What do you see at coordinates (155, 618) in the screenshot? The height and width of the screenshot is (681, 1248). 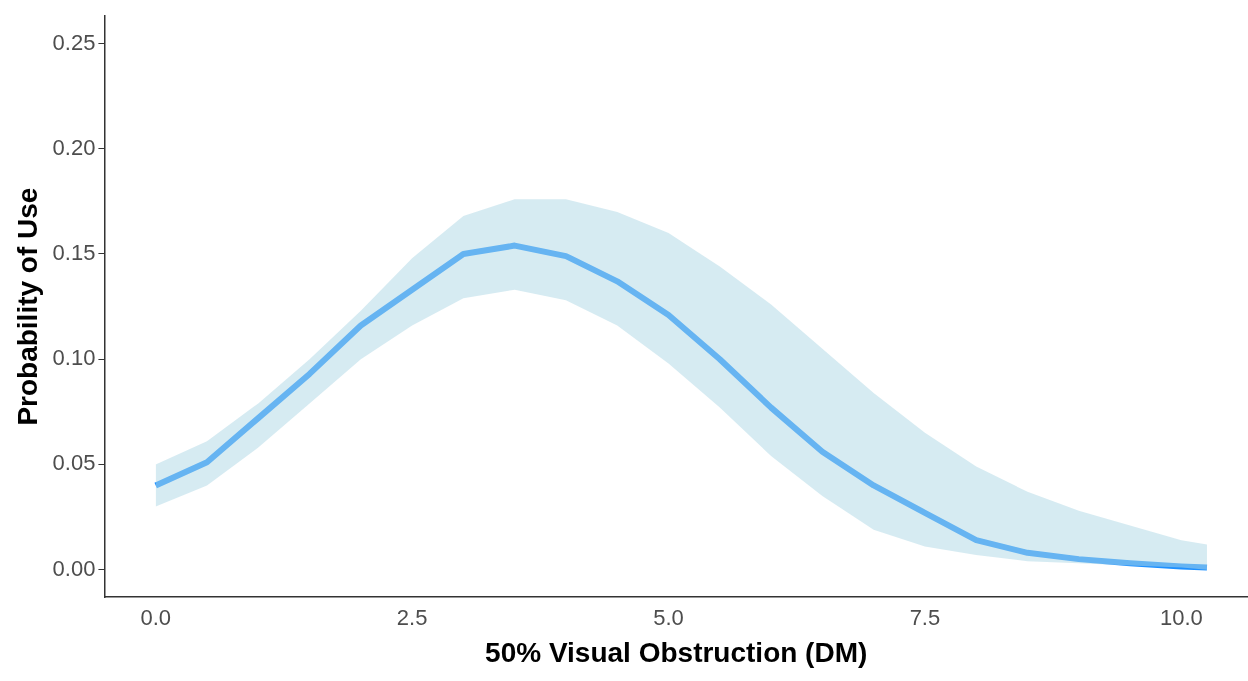 I see `x-tick-label: 0.0` at bounding box center [155, 618].